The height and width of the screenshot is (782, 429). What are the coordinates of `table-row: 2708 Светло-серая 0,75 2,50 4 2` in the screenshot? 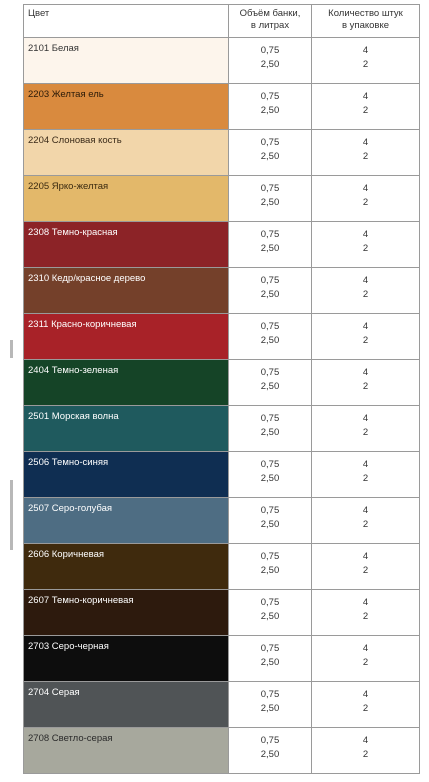 It's located at (221, 750).